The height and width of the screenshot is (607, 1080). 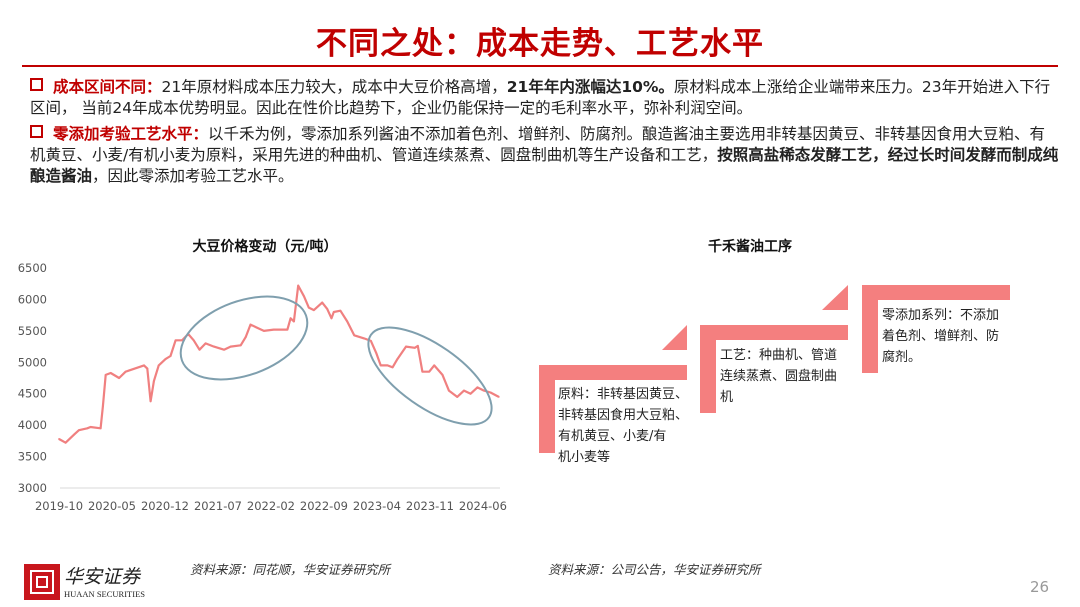 What do you see at coordinates (265, 247) in the screenshot?
I see `chart-title: 大豆价格变动（元/吨）` at bounding box center [265, 247].